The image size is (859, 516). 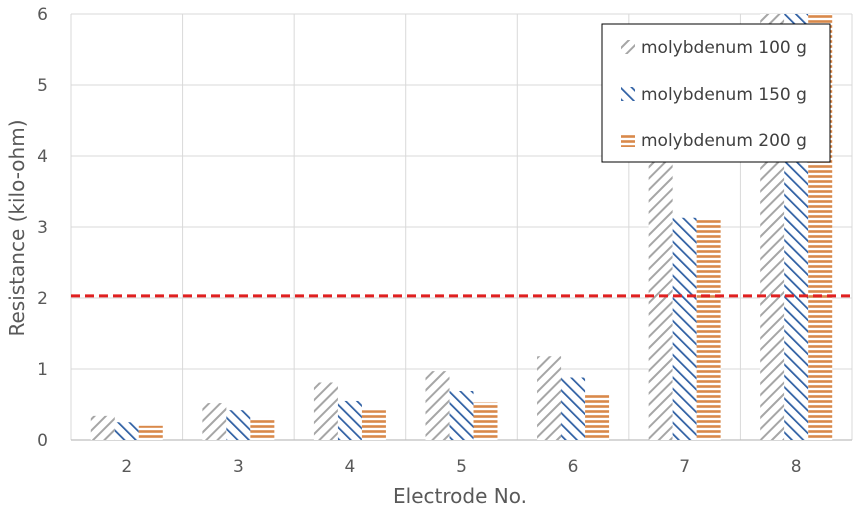 I want to click on y-tick-label: 4, so click(x=42, y=157).